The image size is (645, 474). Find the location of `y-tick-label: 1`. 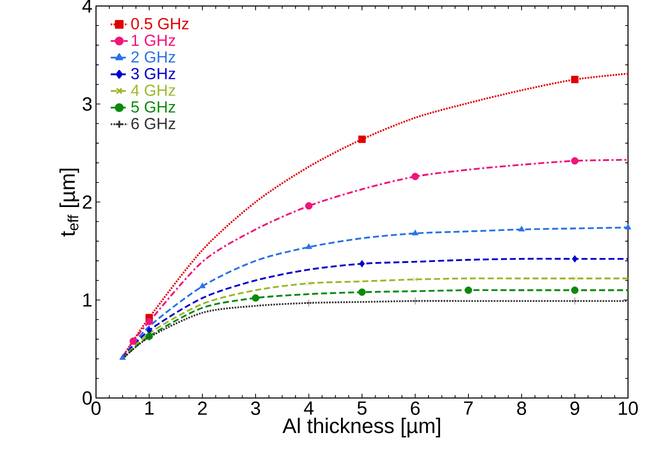

y-tick-label: 1 is located at coordinates (87, 300).